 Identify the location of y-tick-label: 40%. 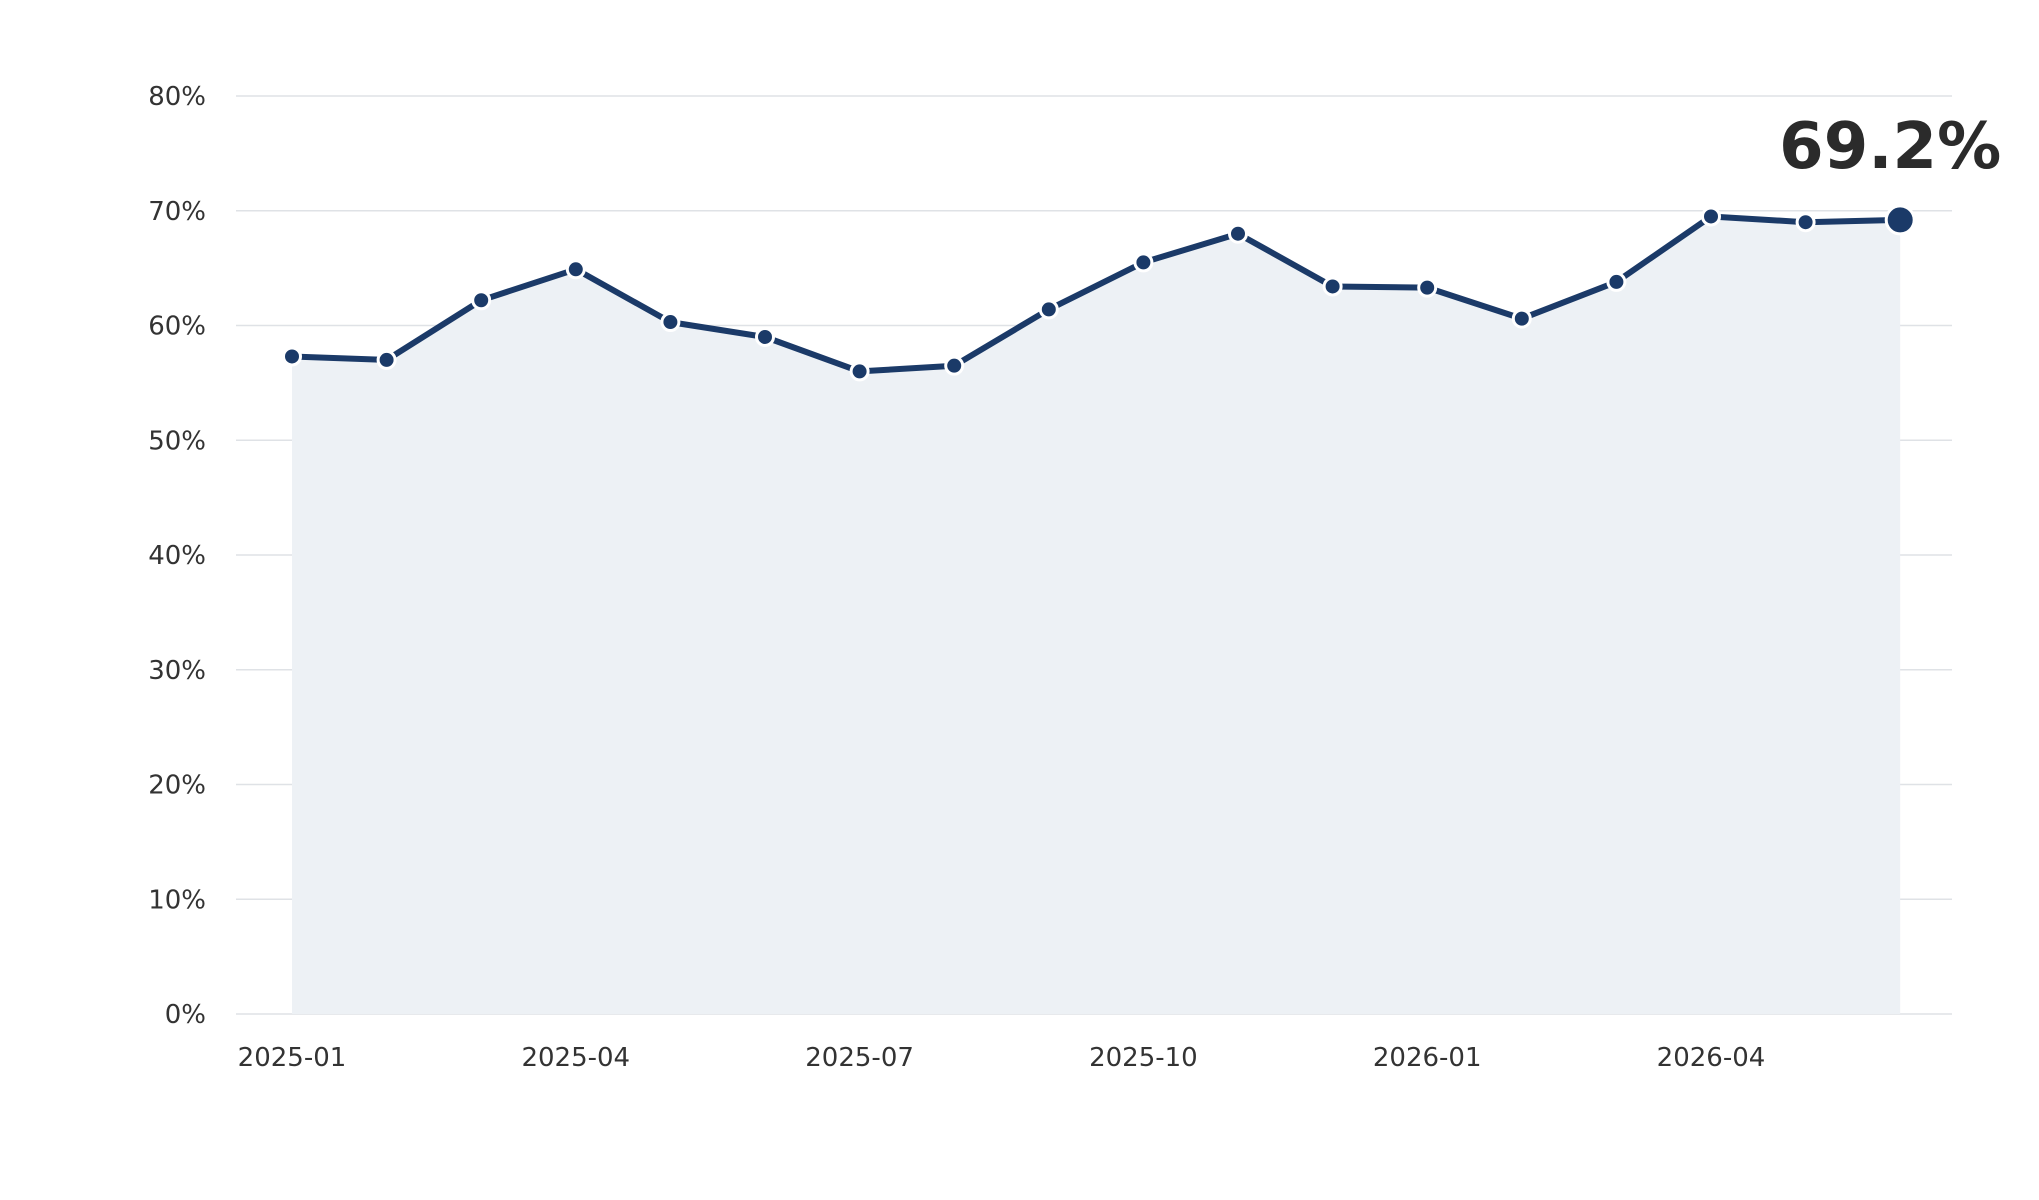
(177, 556).